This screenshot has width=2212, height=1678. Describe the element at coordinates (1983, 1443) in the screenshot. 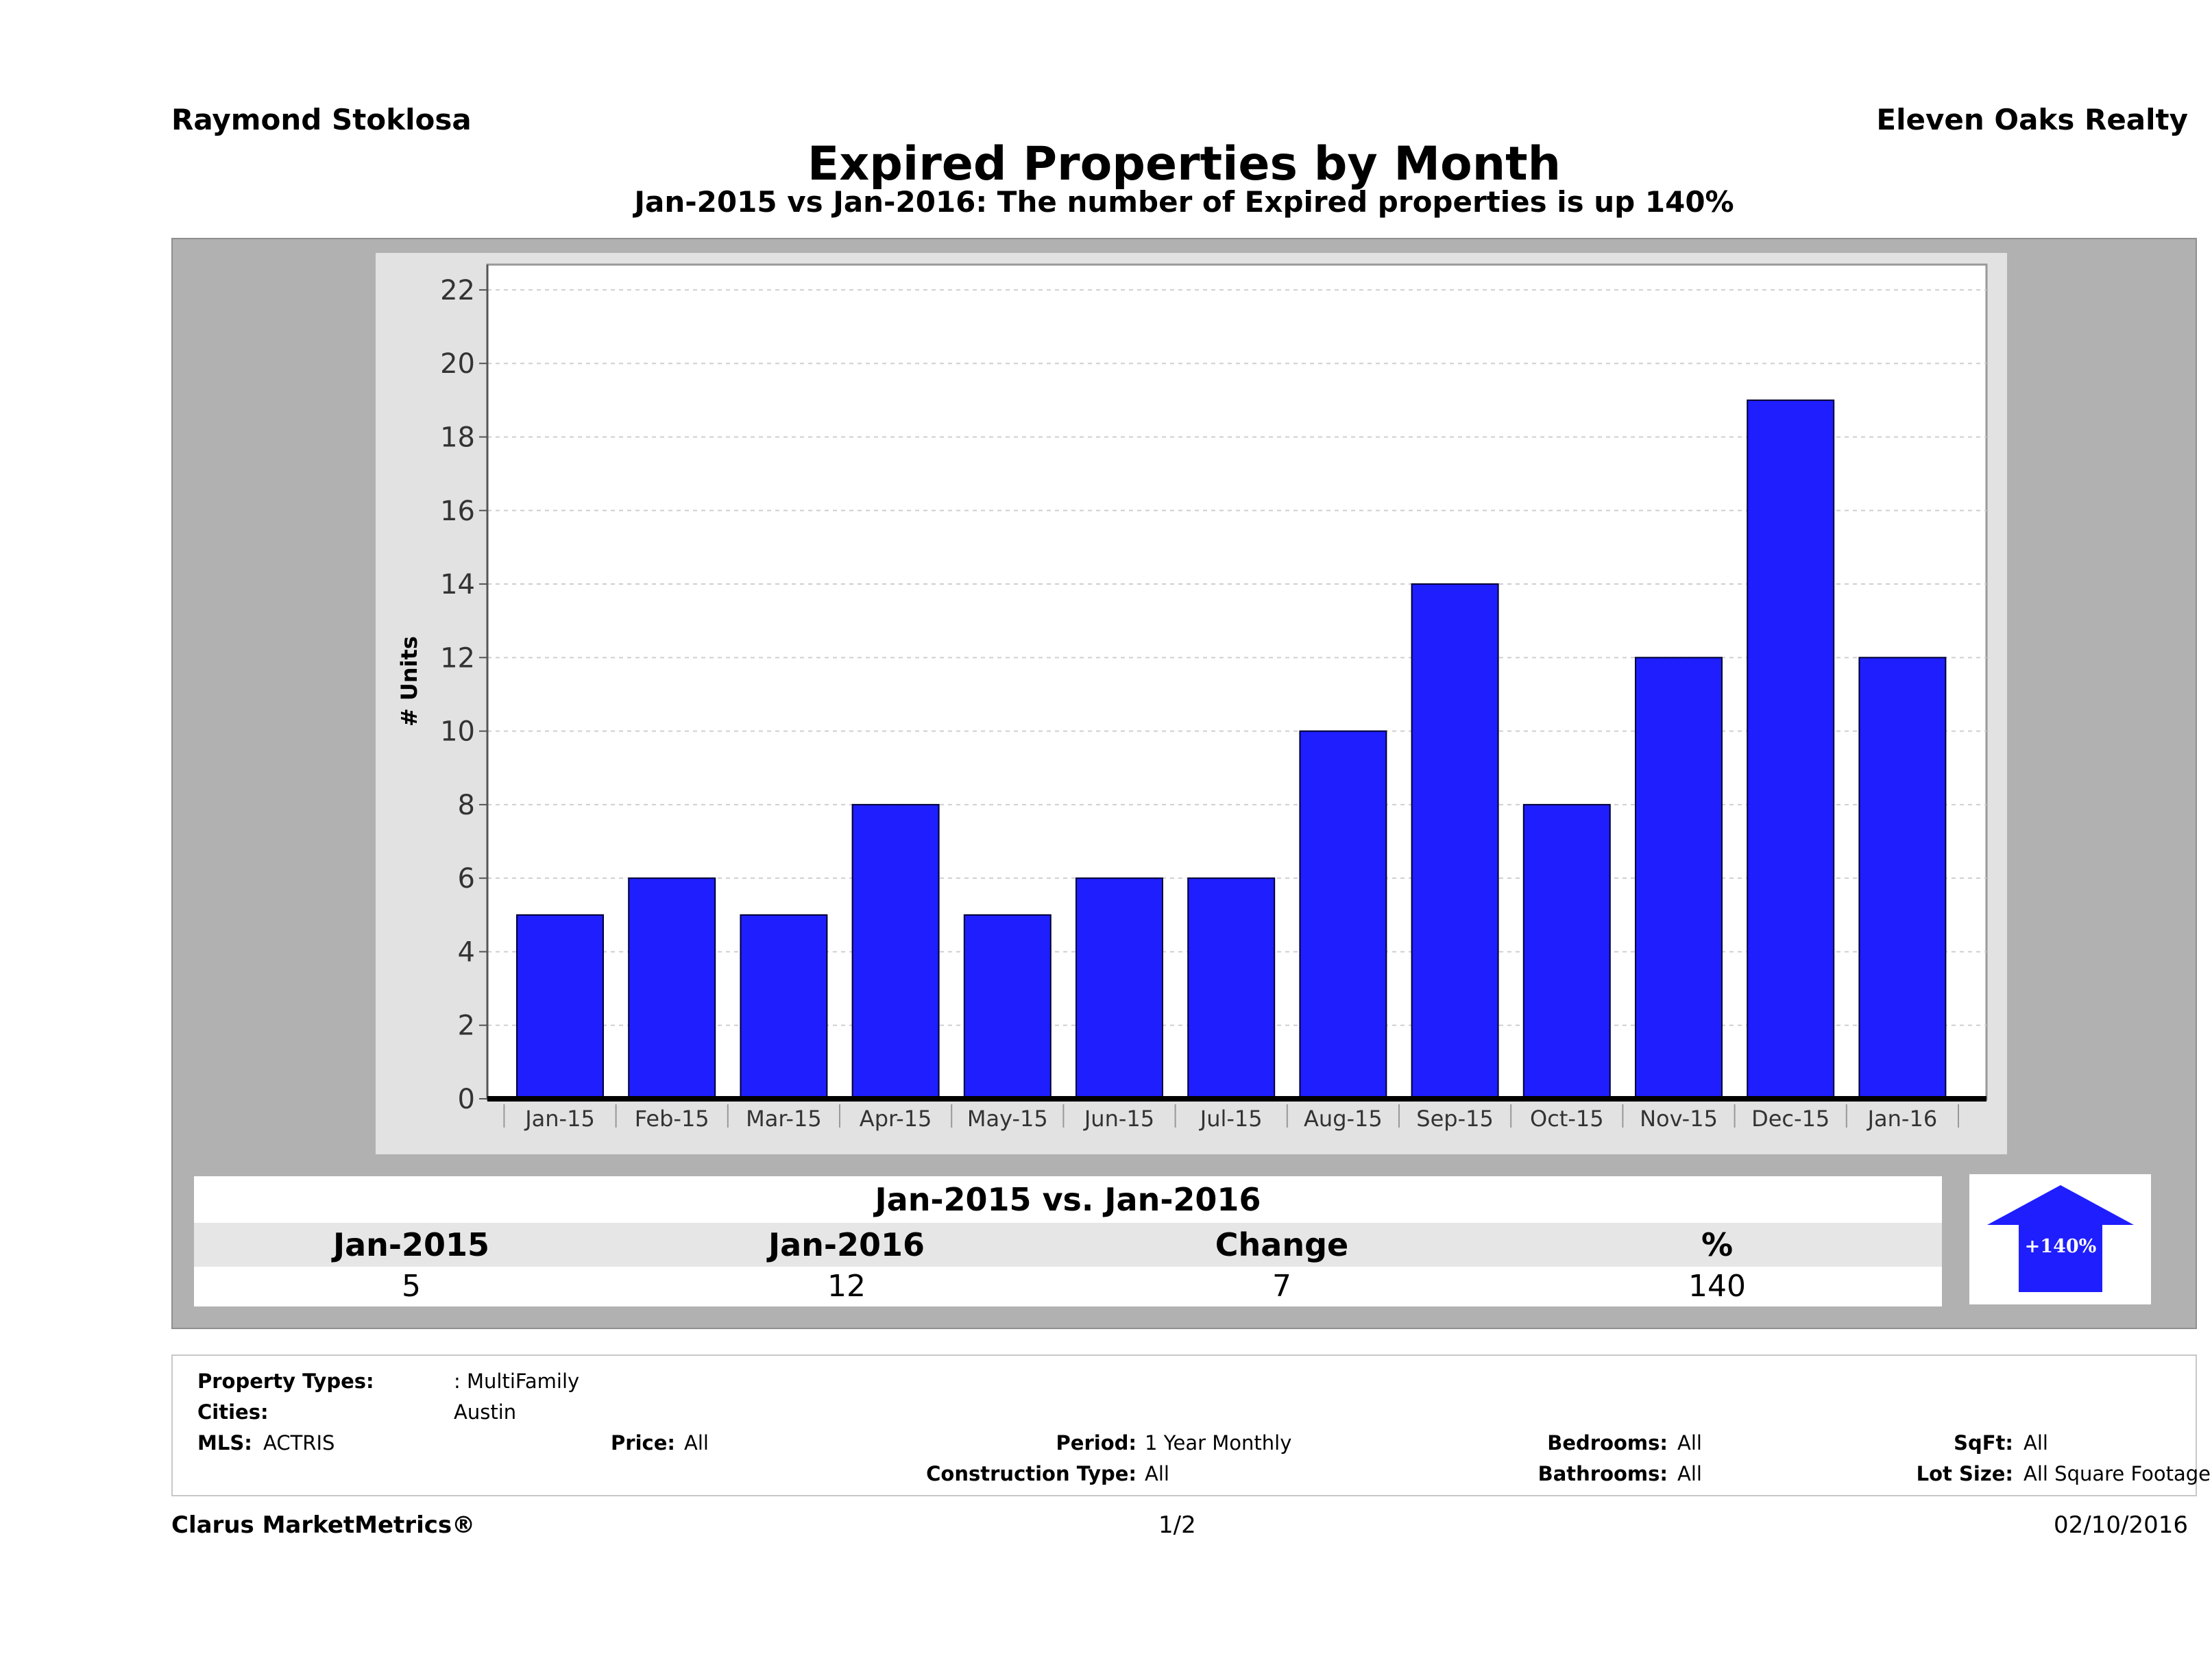

I see `sqft-label: SqFt:` at that location.